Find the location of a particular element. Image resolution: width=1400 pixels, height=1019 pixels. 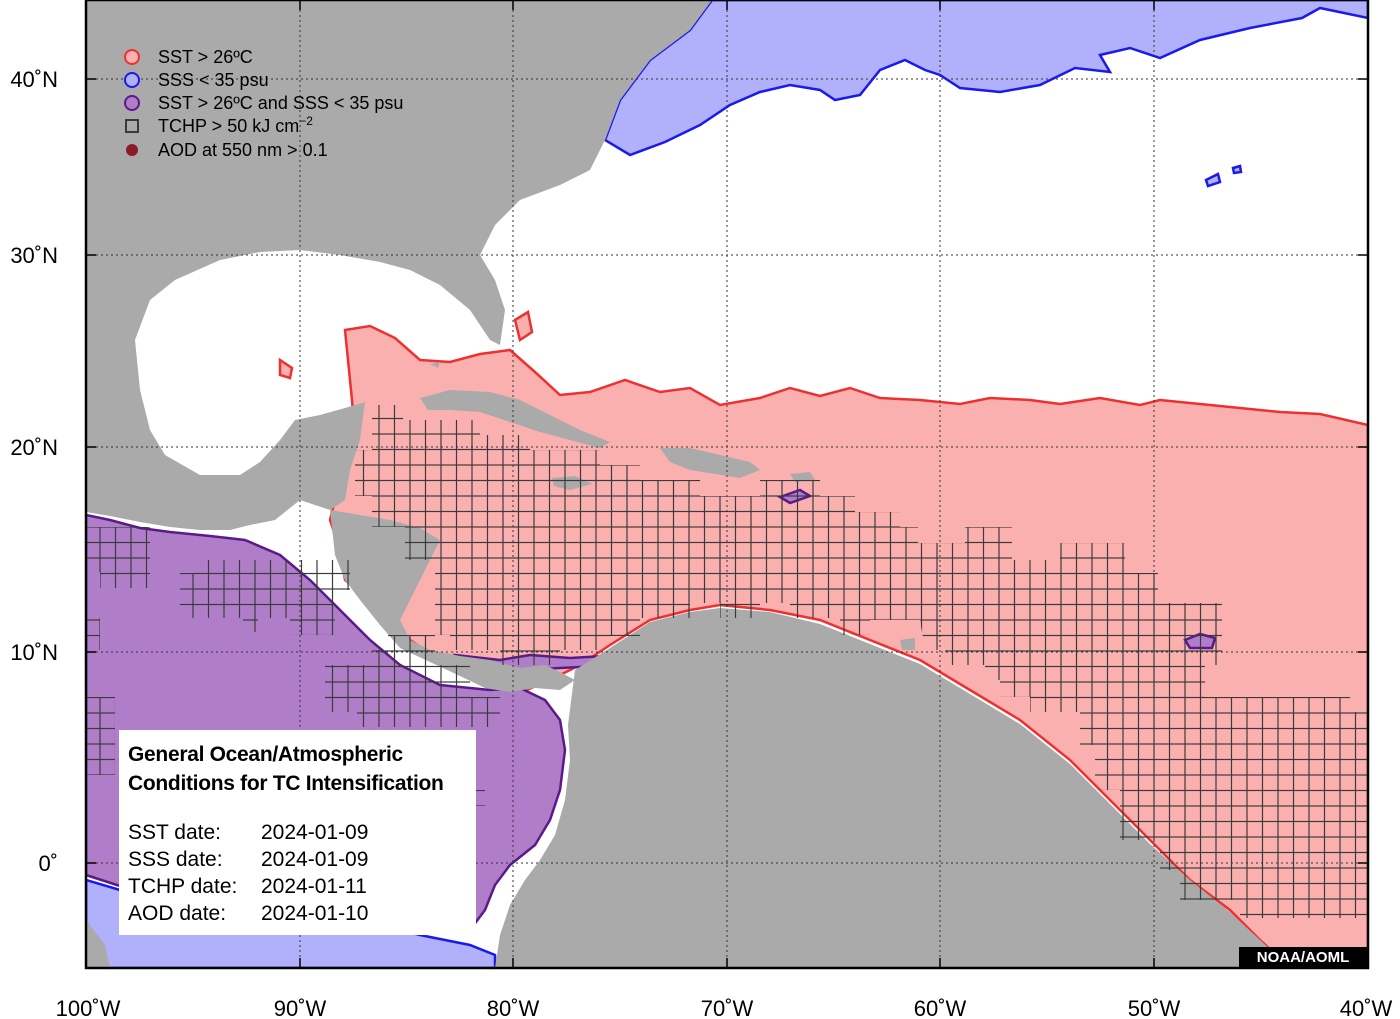

aod-date-row: AOD date: 2024-01-10 is located at coordinates (297, 913).